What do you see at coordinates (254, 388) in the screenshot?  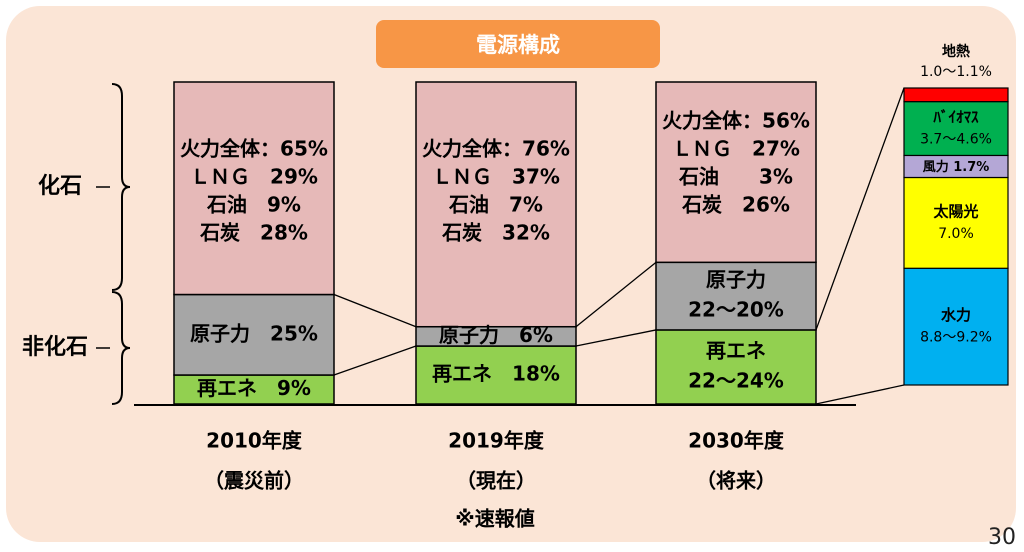 I see `bar-label-renewable: 再エネ 9%` at bounding box center [254, 388].